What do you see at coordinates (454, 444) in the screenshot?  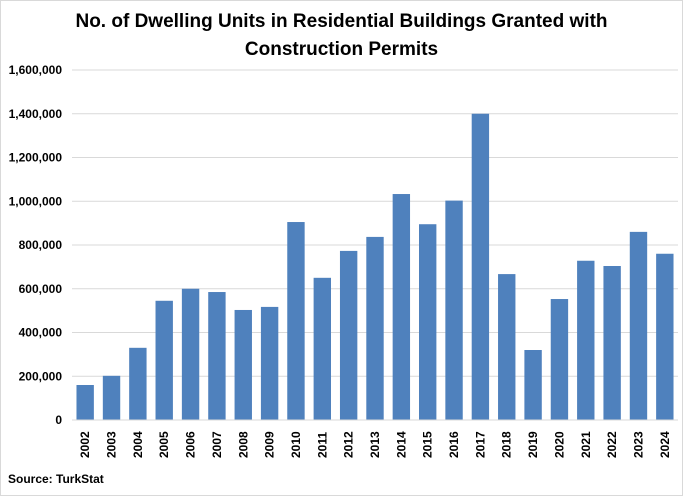 I see `x-tick-label: 2016` at bounding box center [454, 444].